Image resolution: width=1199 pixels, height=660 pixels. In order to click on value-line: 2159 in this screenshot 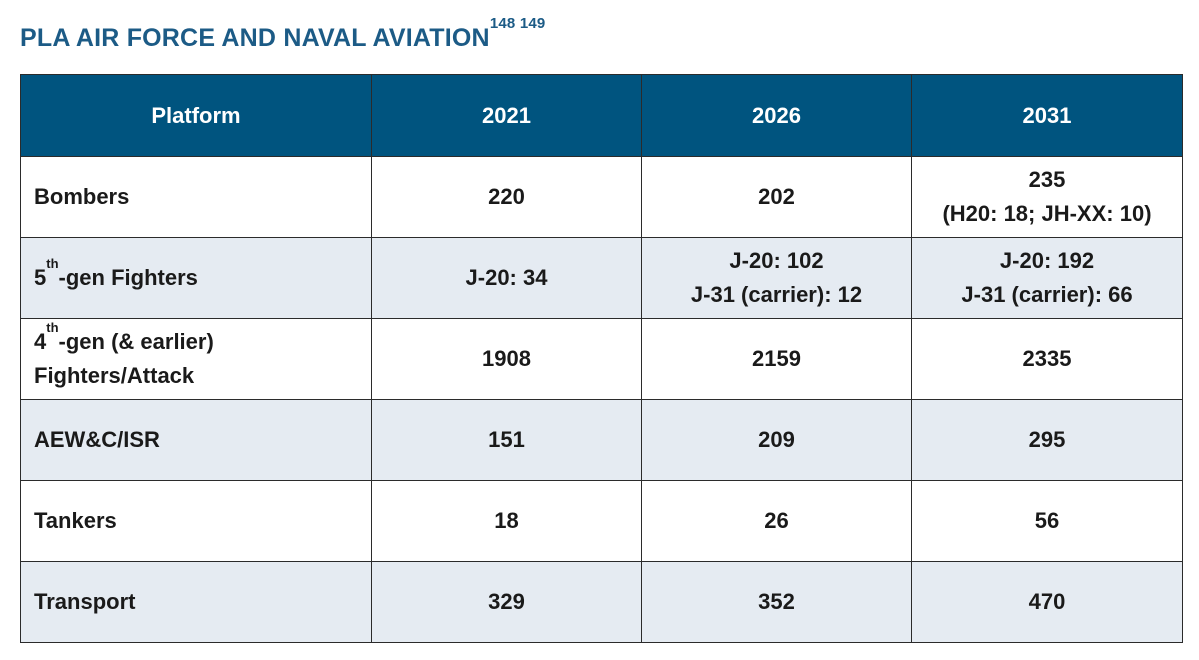, I will do `click(776, 358)`.